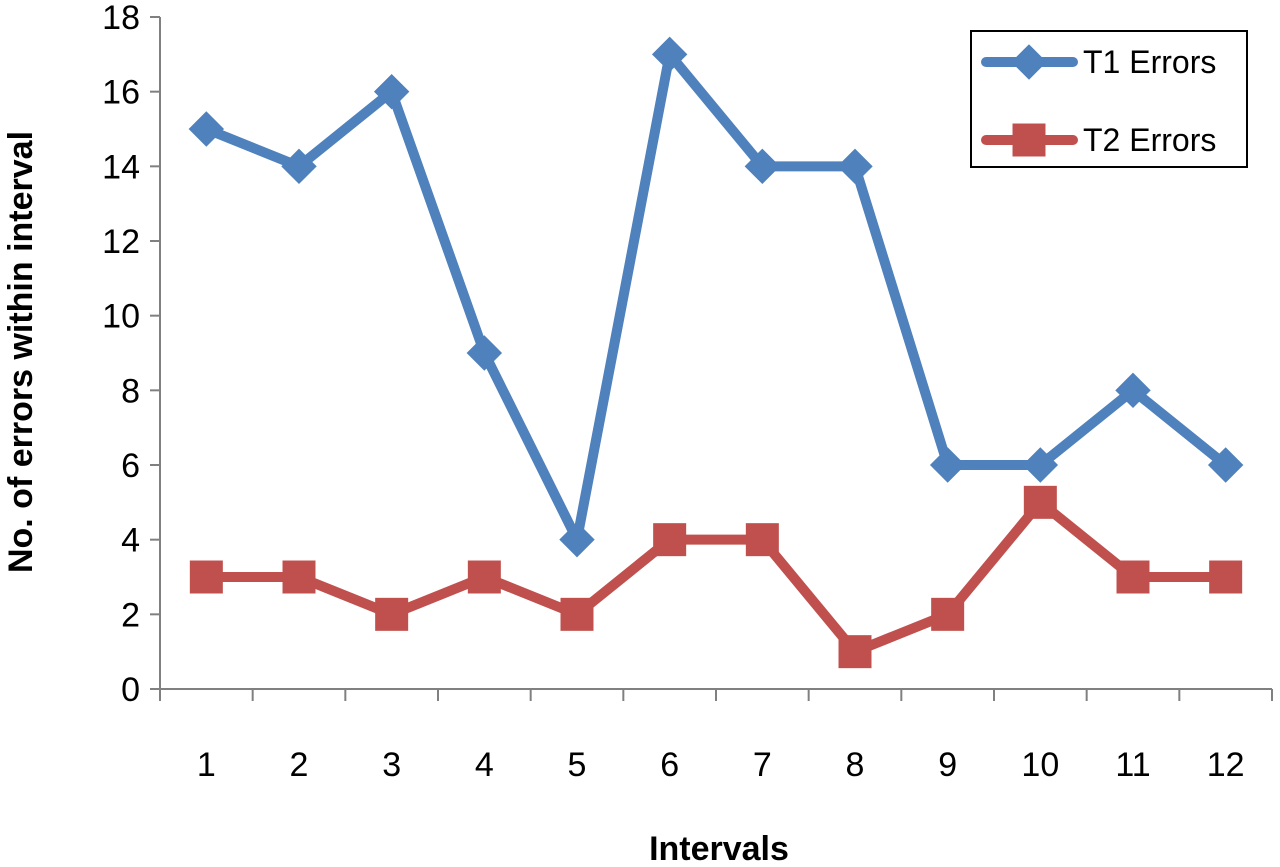 Image resolution: width=1280 pixels, height=867 pixels. What do you see at coordinates (577, 765) in the screenshot?
I see `x-tick-label: 5` at bounding box center [577, 765].